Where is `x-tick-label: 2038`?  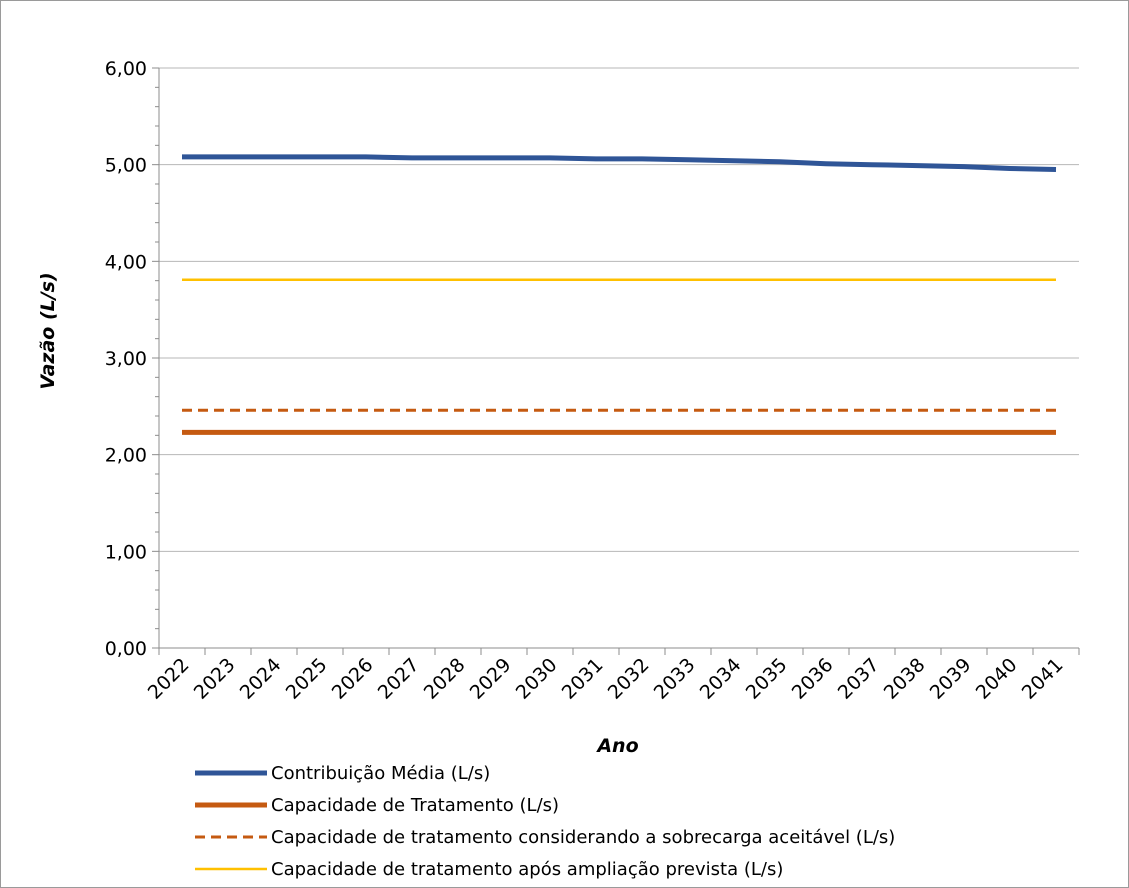
x-tick-label: 2038 is located at coordinates (905, 679).